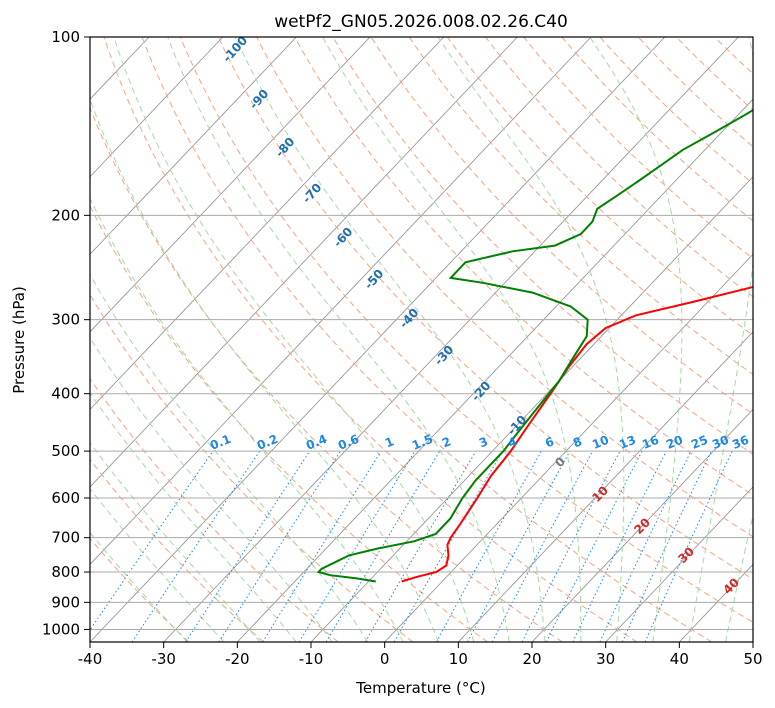 Image resolution: width=775 pixels, height=708 pixels. What do you see at coordinates (699, 442) in the screenshot?
I see `mixing-ratio-label: 25` at bounding box center [699, 442].